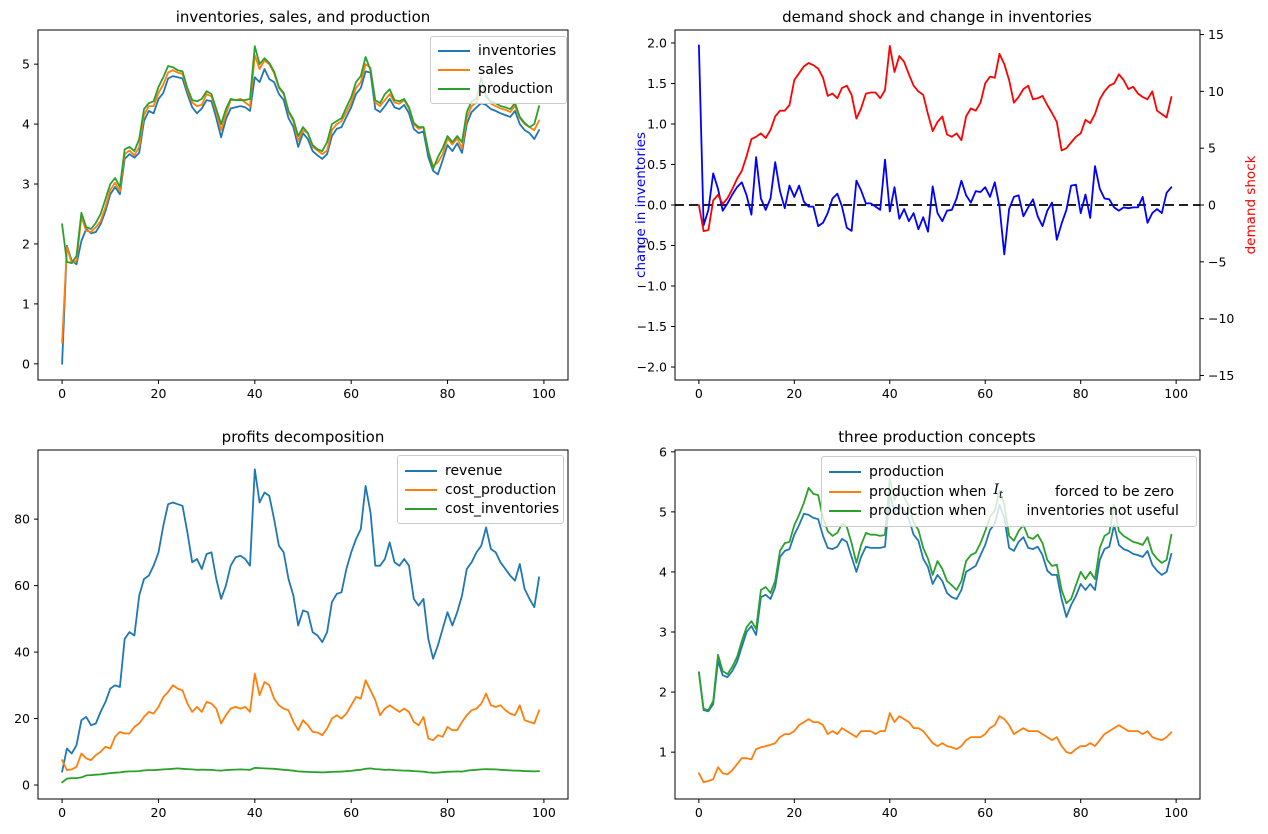 The height and width of the screenshot is (834, 1268). Describe the element at coordinates (501, 489) in the screenshot. I see `legend-label: cost_production` at that location.